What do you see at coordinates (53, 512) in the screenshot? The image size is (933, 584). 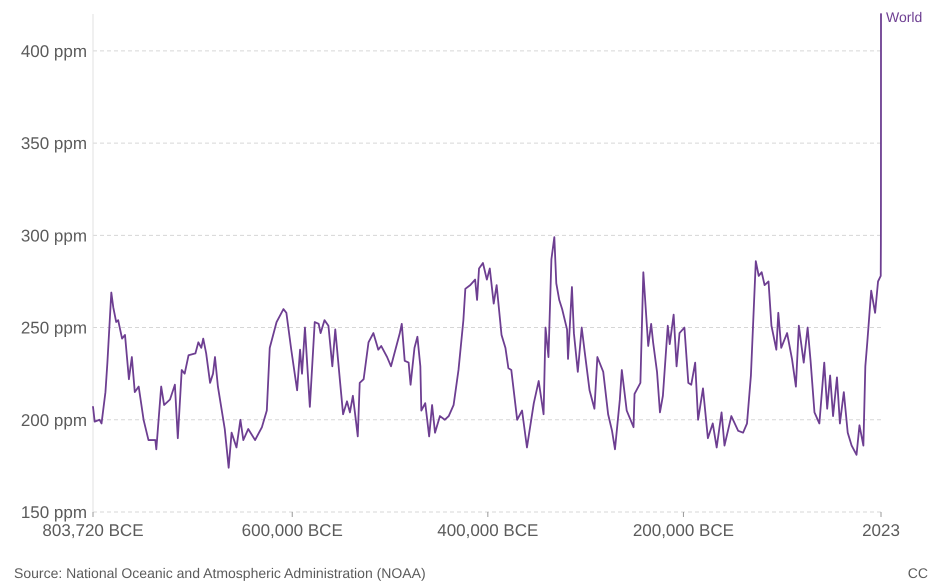 I see `y-tick-label: 150 ppm` at bounding box center [53, 512].